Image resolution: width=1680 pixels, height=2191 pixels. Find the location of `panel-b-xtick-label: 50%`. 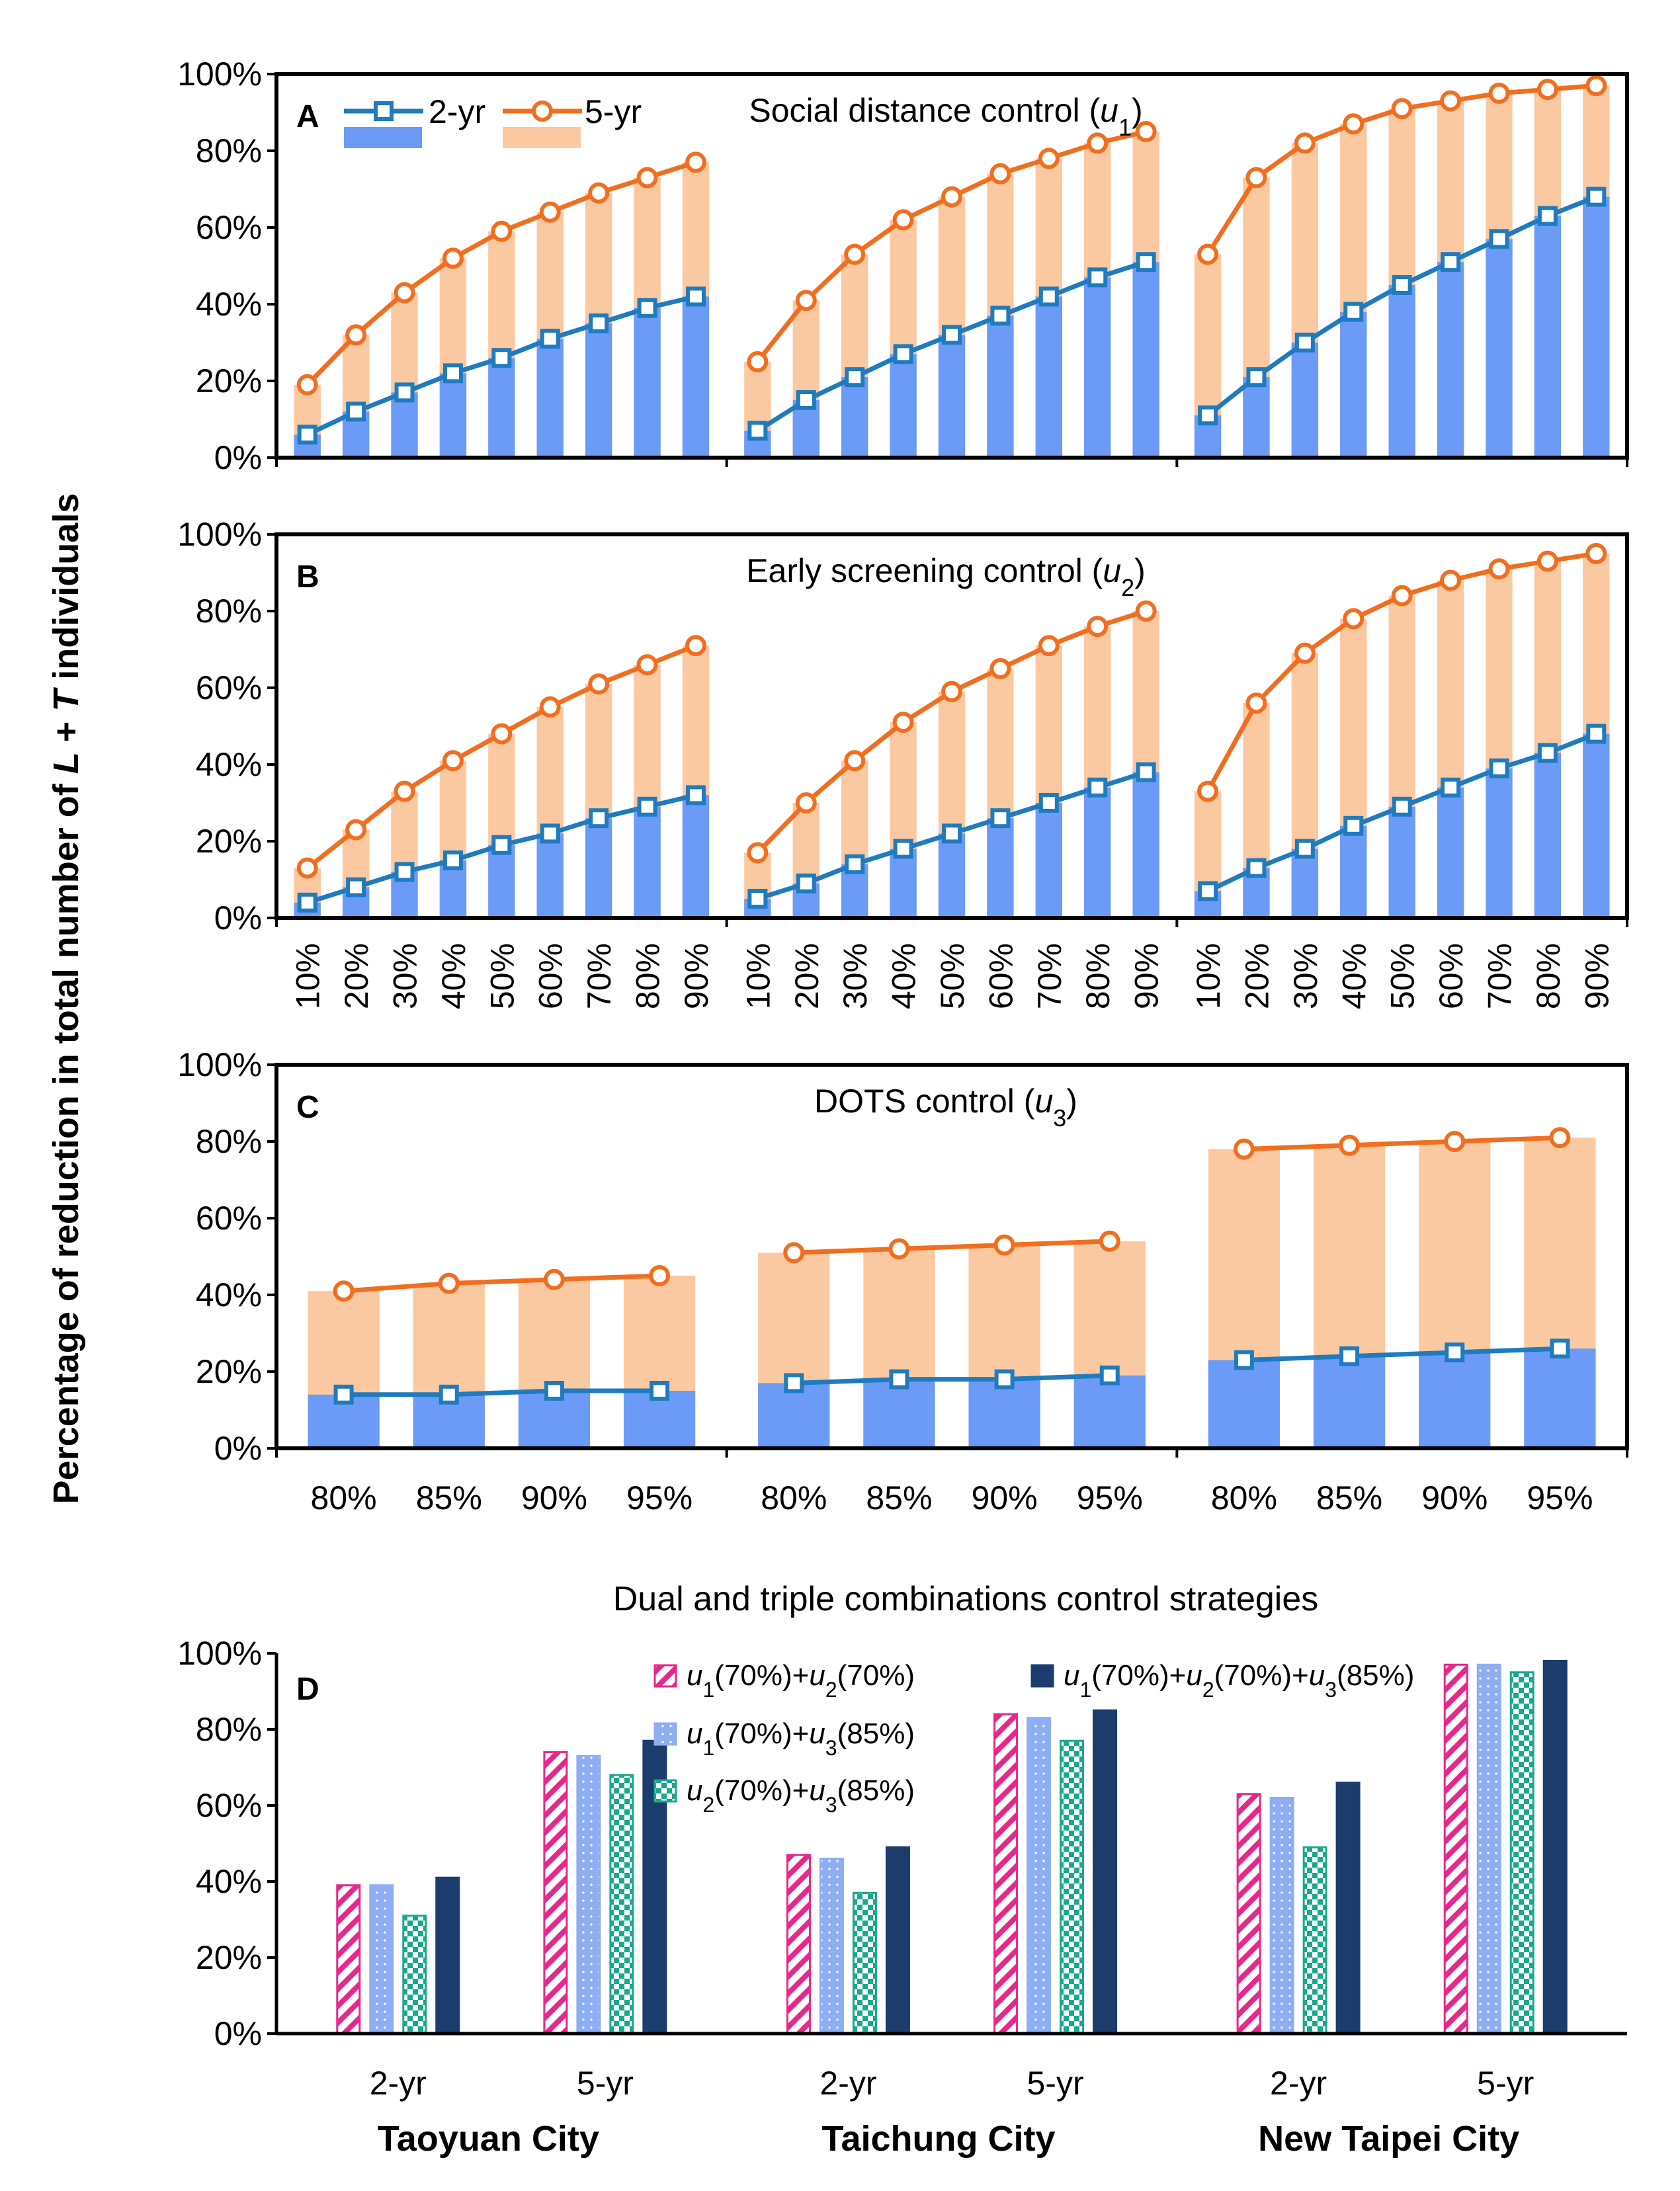

panel-b-xtick-label: 50% is located at coordinates (502, 976).